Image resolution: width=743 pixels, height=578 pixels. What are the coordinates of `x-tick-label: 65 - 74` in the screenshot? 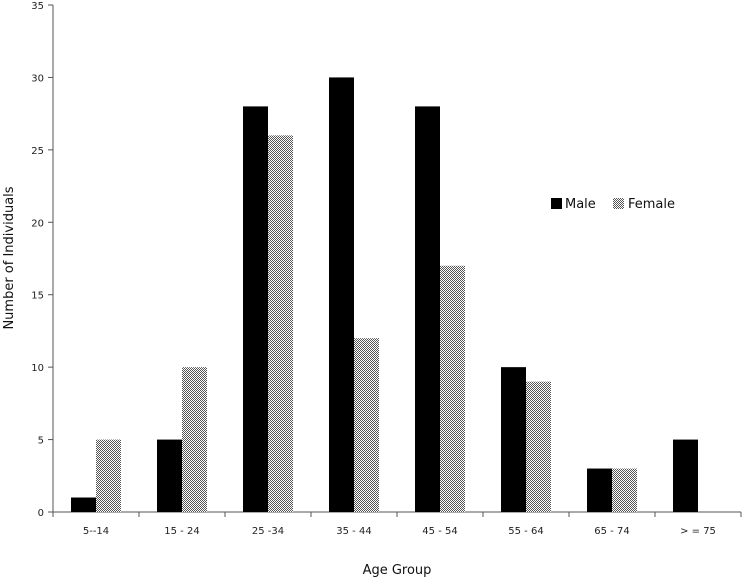 It's located at (611, 531).